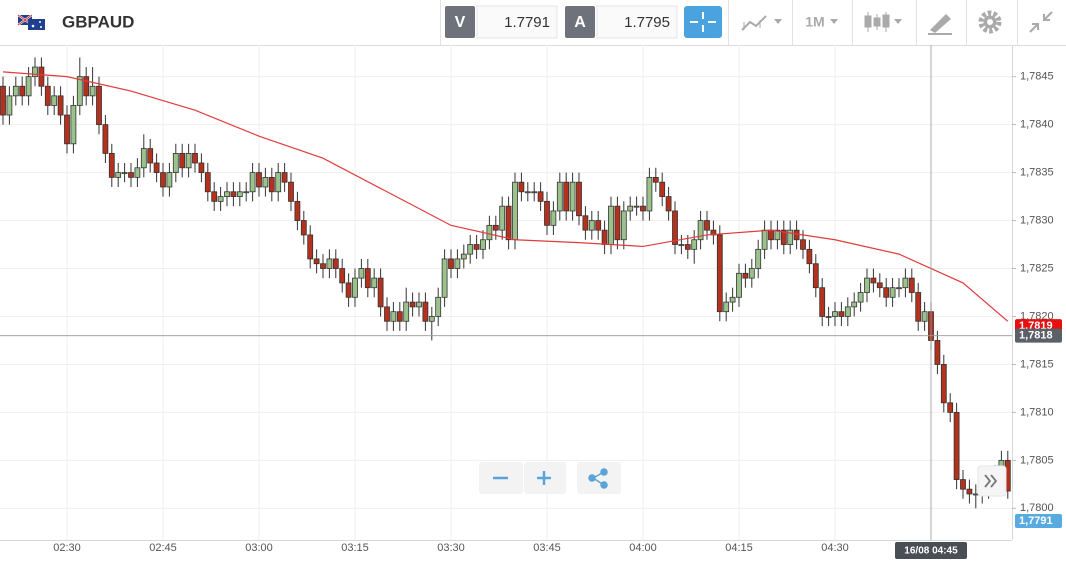  I want to click on y-tick-label: 1,7815, so click(1037, 364).